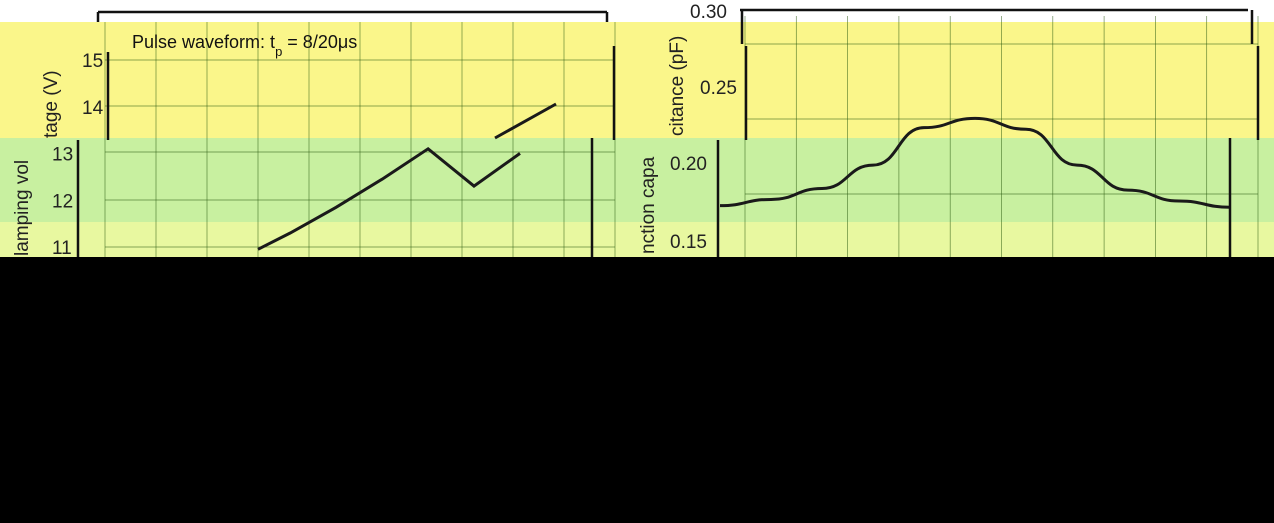  Describe the element at coordinates (278, 51) in the screenshot. I see `annotation-subscript: p` at that location.